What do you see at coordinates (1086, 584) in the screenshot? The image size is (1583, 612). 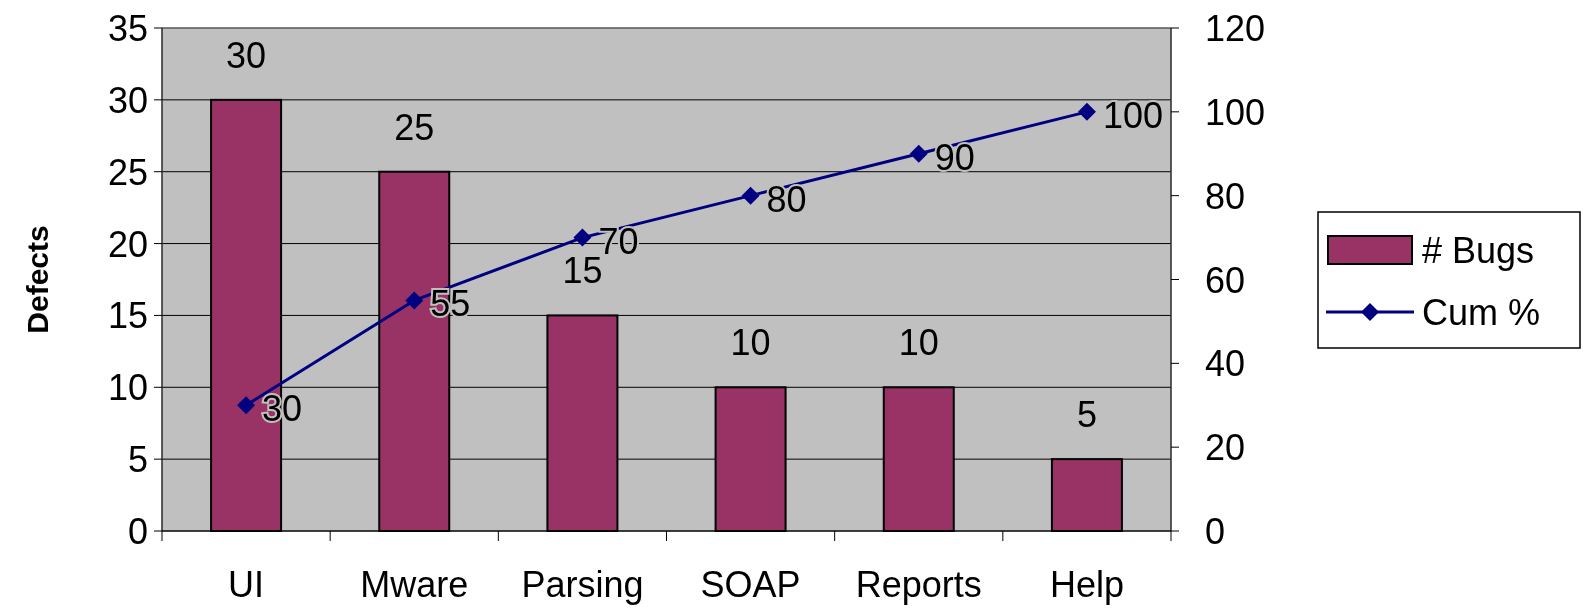 I see `x-tick-label: Help` at bounding box center [1086, 584].